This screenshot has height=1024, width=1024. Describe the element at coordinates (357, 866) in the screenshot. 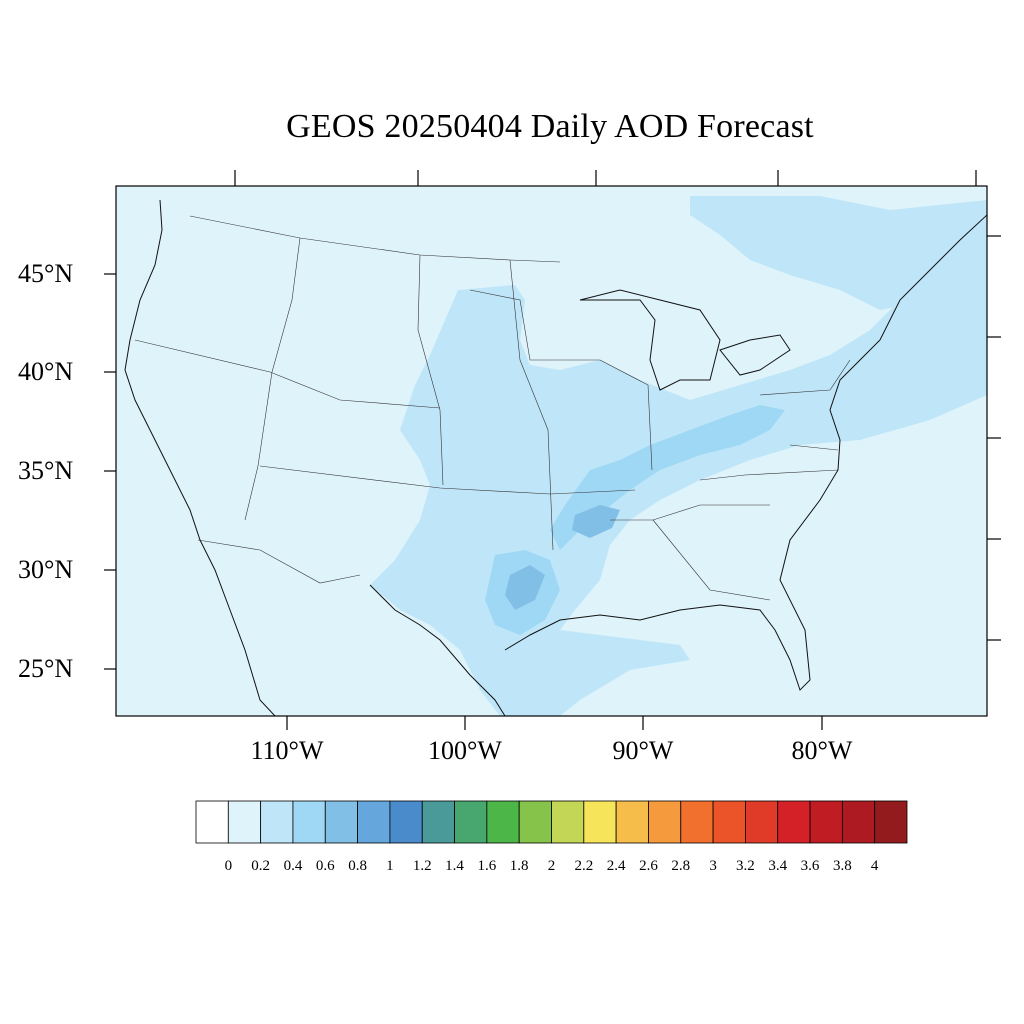

I see `colorbar-tick-label: 0.8` at that location.